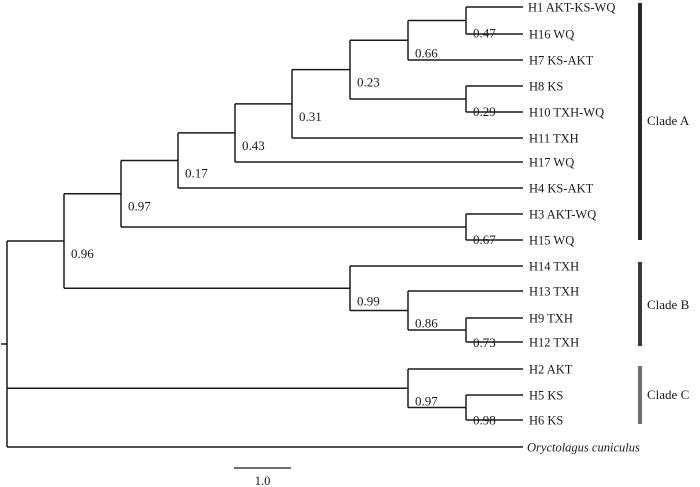 This screenshot has width=700, height=487. I want to click on taxon-label-h9: H9 TXH, so click(551, 319).